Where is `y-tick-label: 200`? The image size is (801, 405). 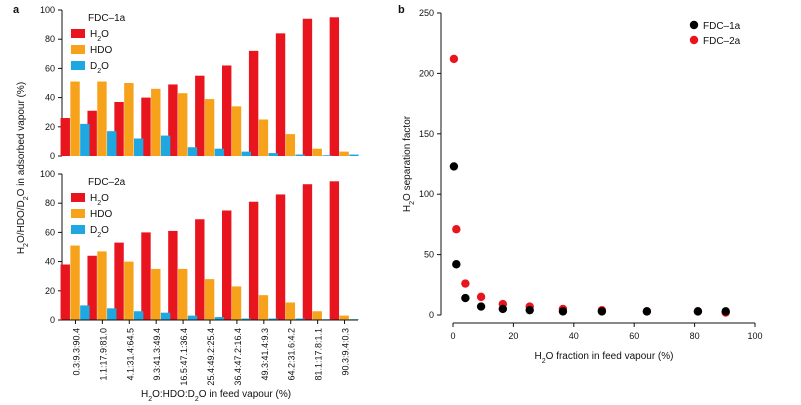
y-tick-label: 200 is located at coordinates (426, 73).